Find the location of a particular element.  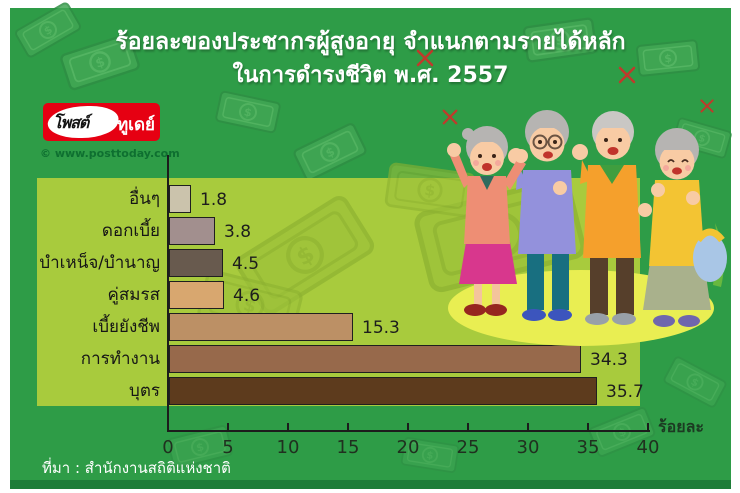

bar-value-label: 4.5 is located at coordinates (246, 264).